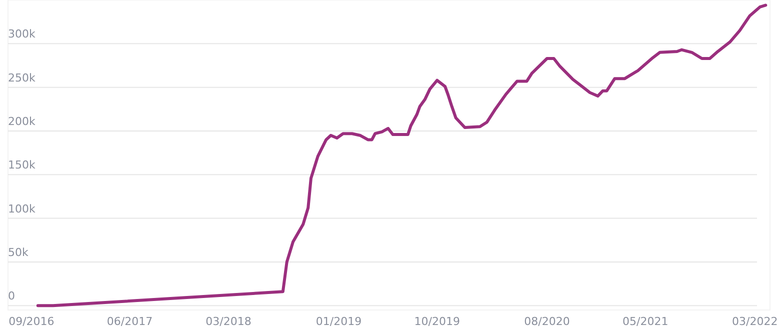  I want to click on x-tick-label: 05/2021, so click(645, 321).